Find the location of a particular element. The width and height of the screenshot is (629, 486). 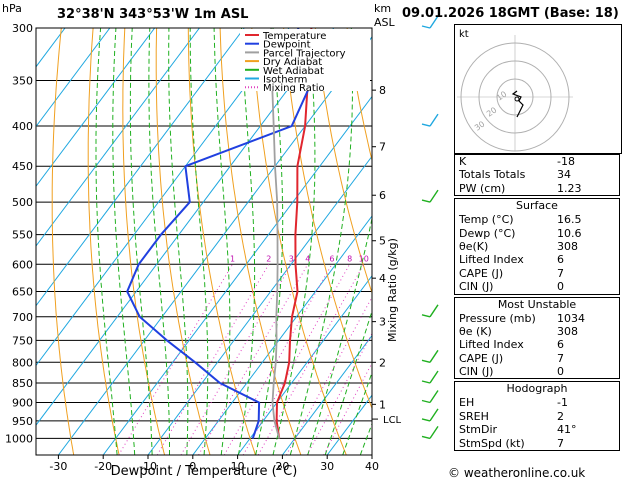

height-tick-label: 8 is located at coordinates (382, 90).